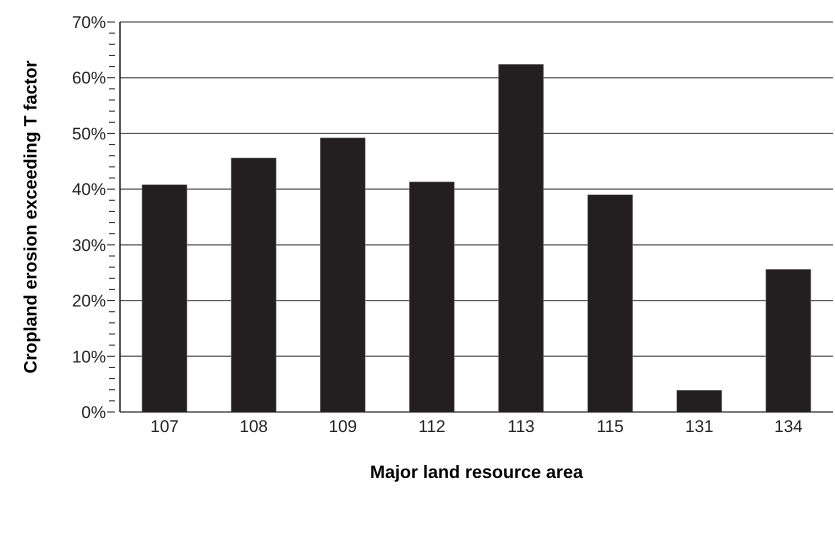 The height and width of the screenshot is (542, 835). Describe the element at coordinates (788, 426) in the screenshot. I see `x-tick-label: 134` at that location.